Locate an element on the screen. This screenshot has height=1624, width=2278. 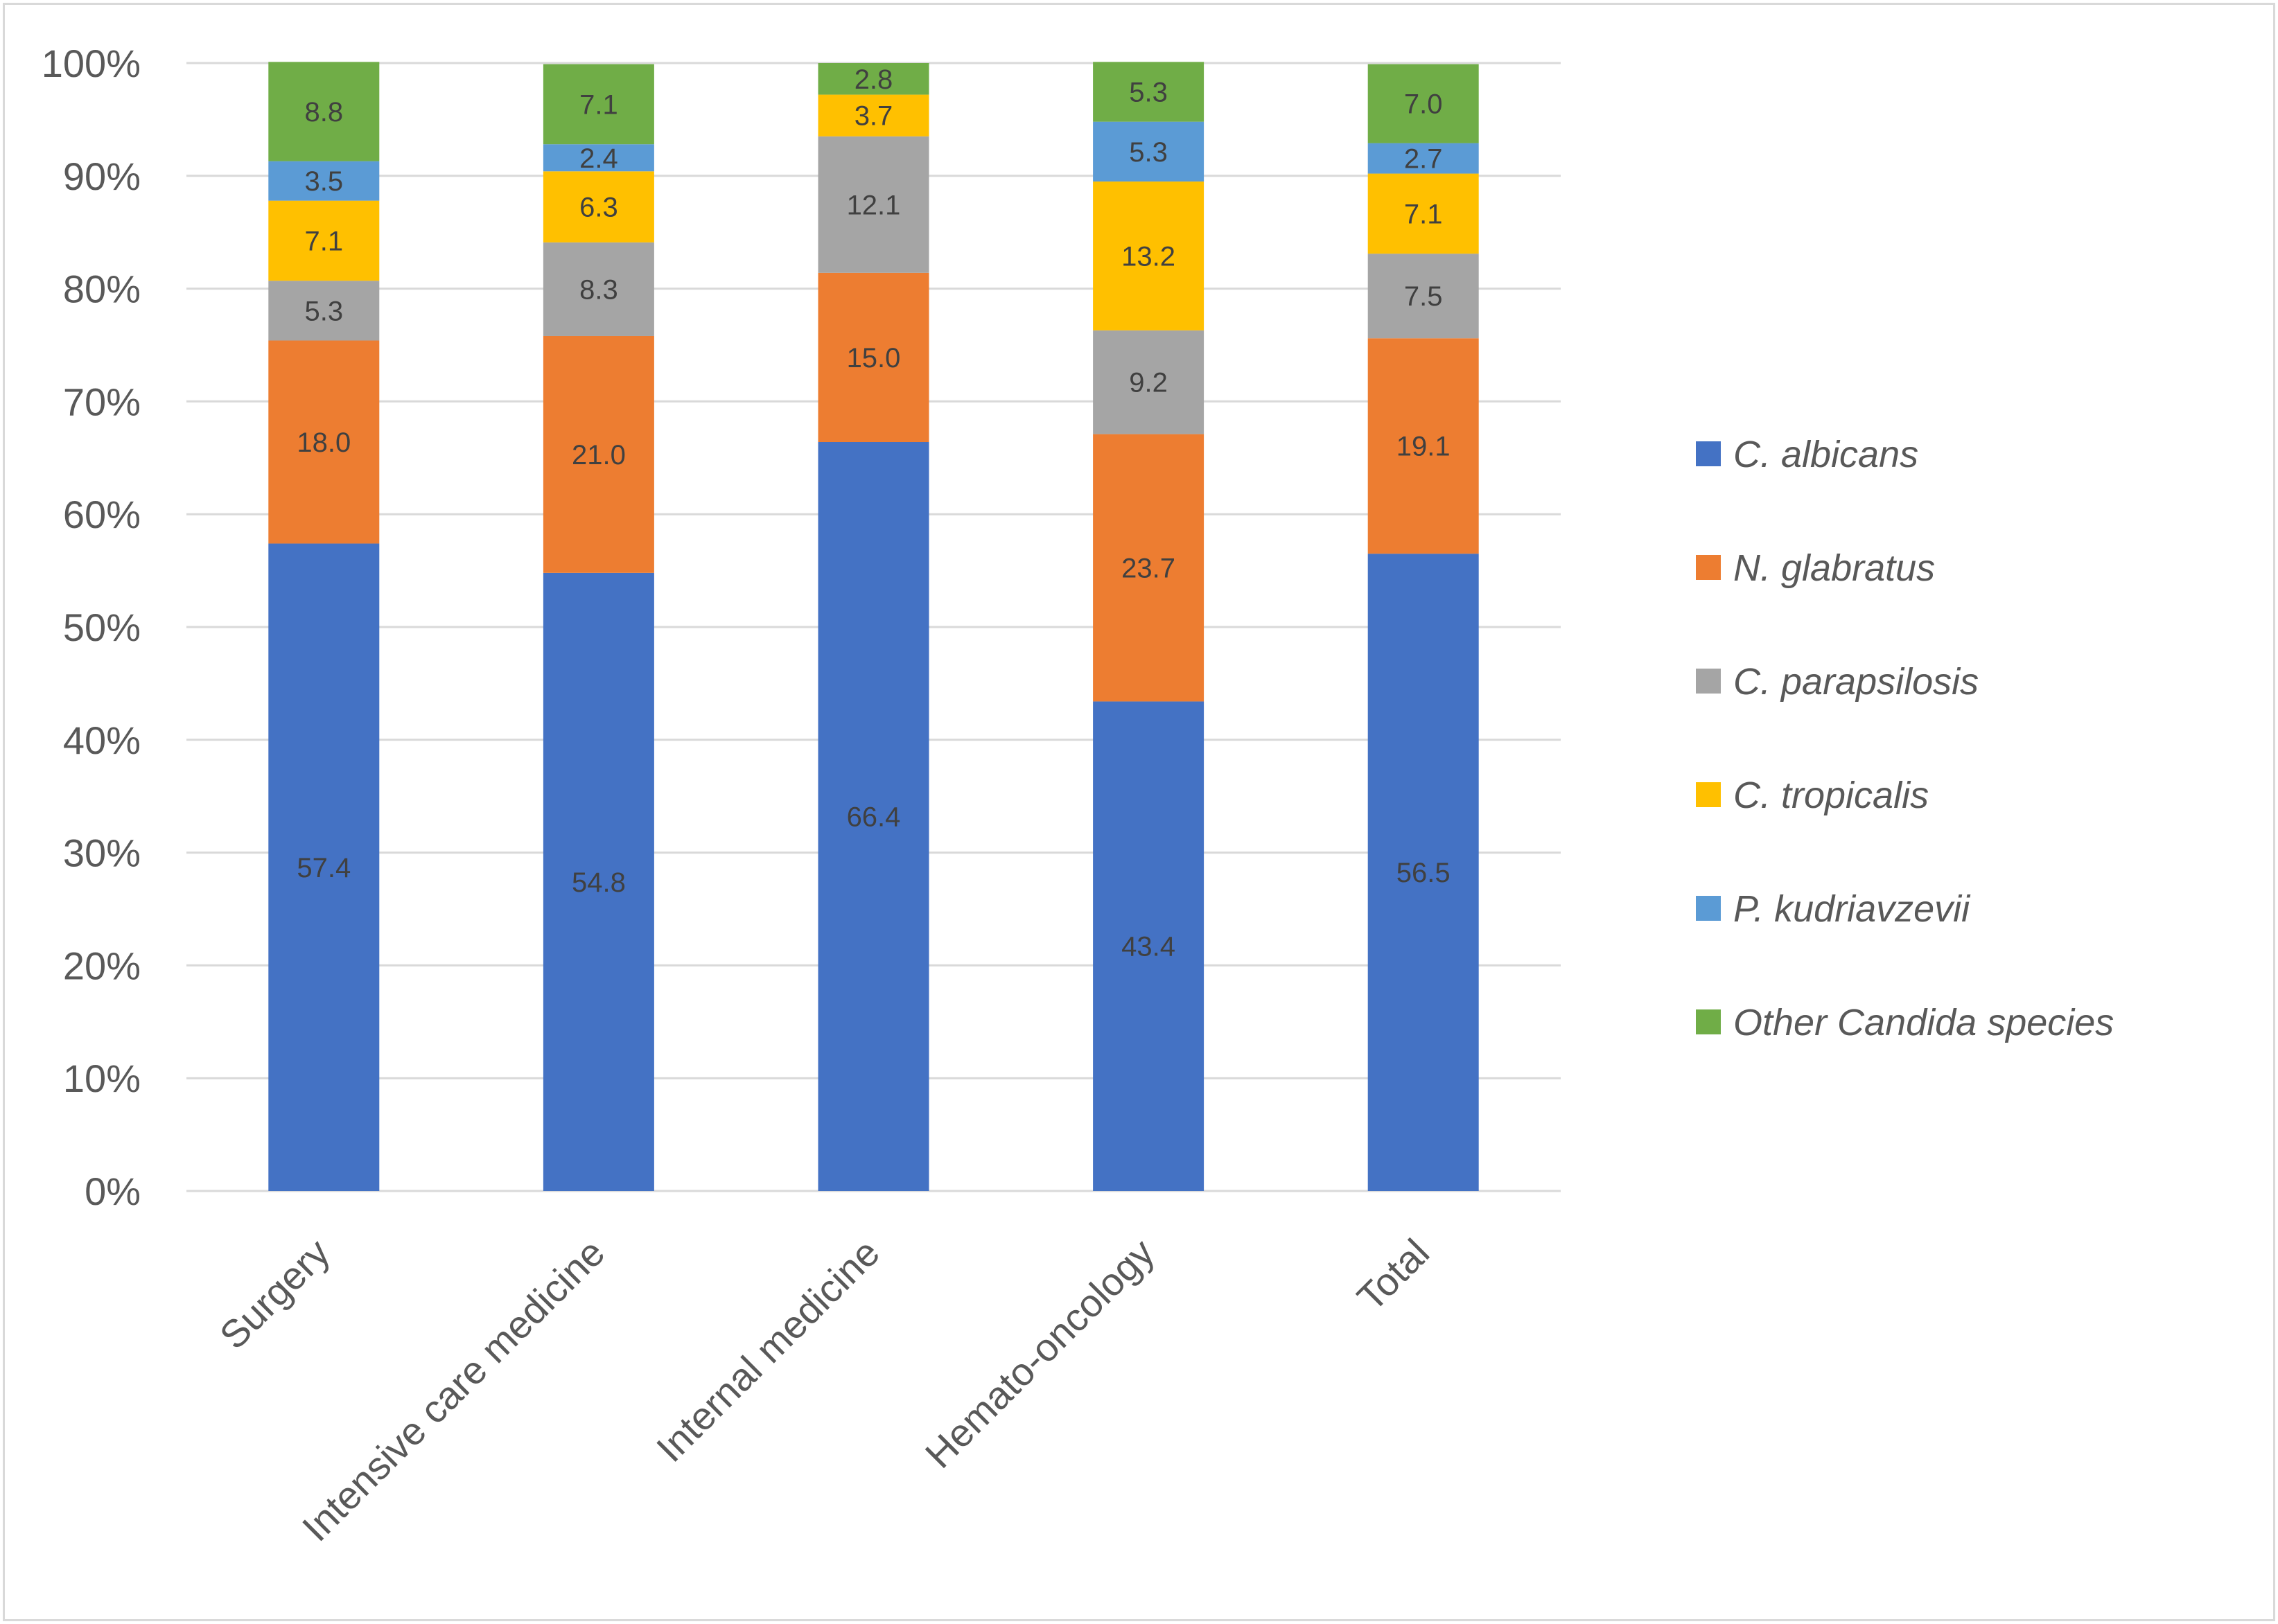
y-axis-ticks: 0% 10% 20% 30% 40% 50% 60% 70% 80% 90% 100% is located at coordinates (91, 627).